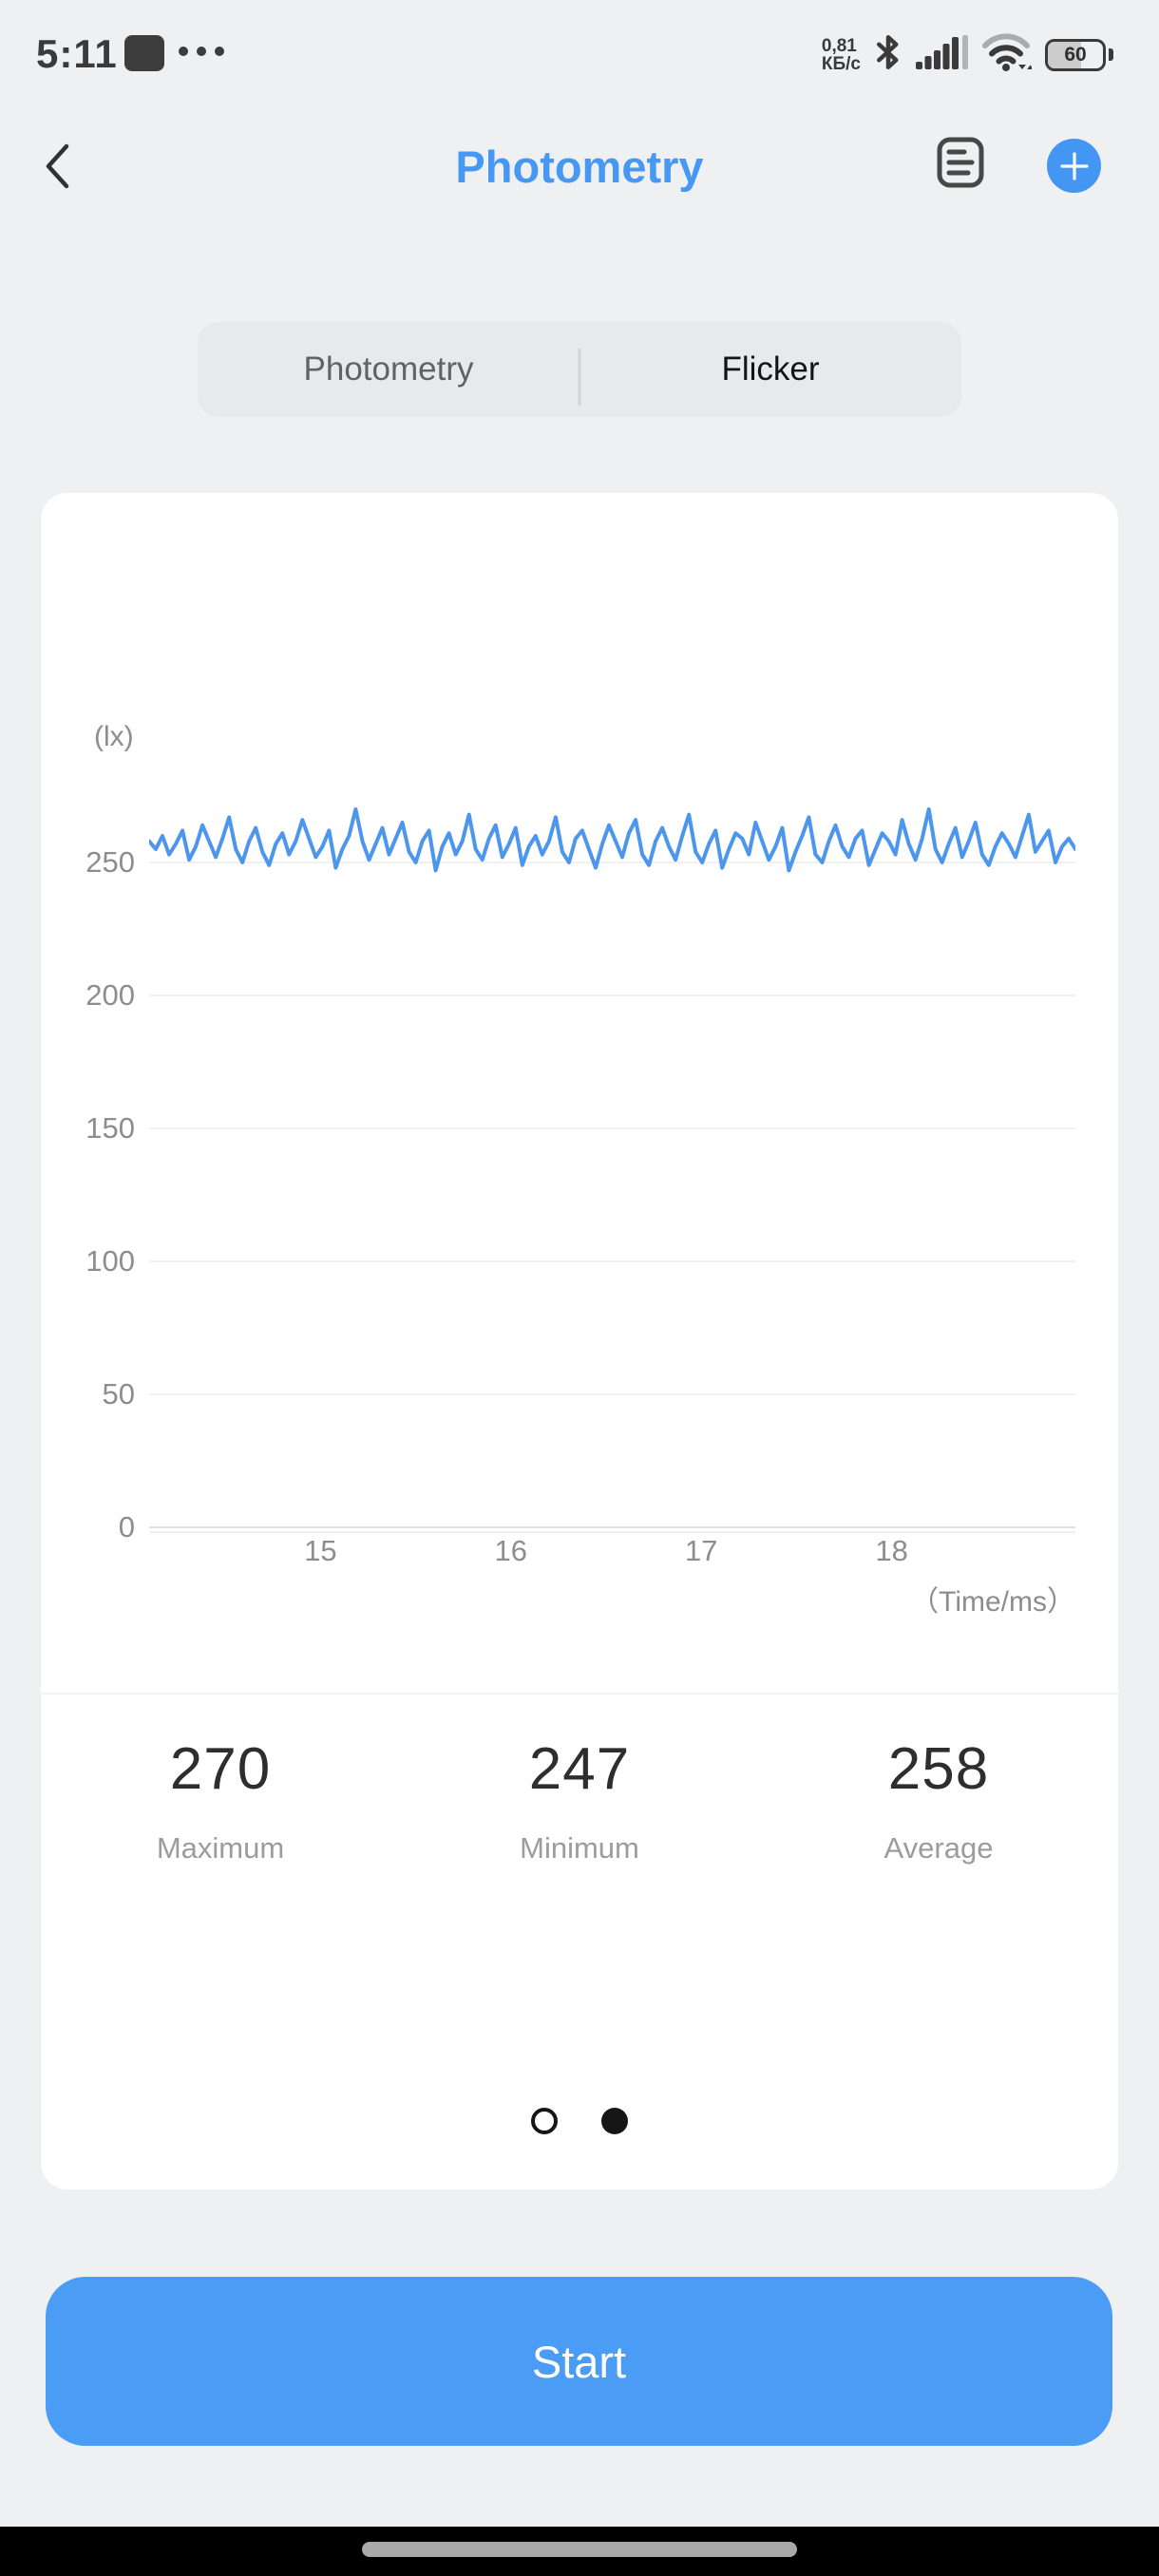 This screenshot has width=1159, height=2576. What do you see at coordinates (579, 1769) in the screenshot?
I see `minimum-value: 247` at bounding box center [579, 1769].